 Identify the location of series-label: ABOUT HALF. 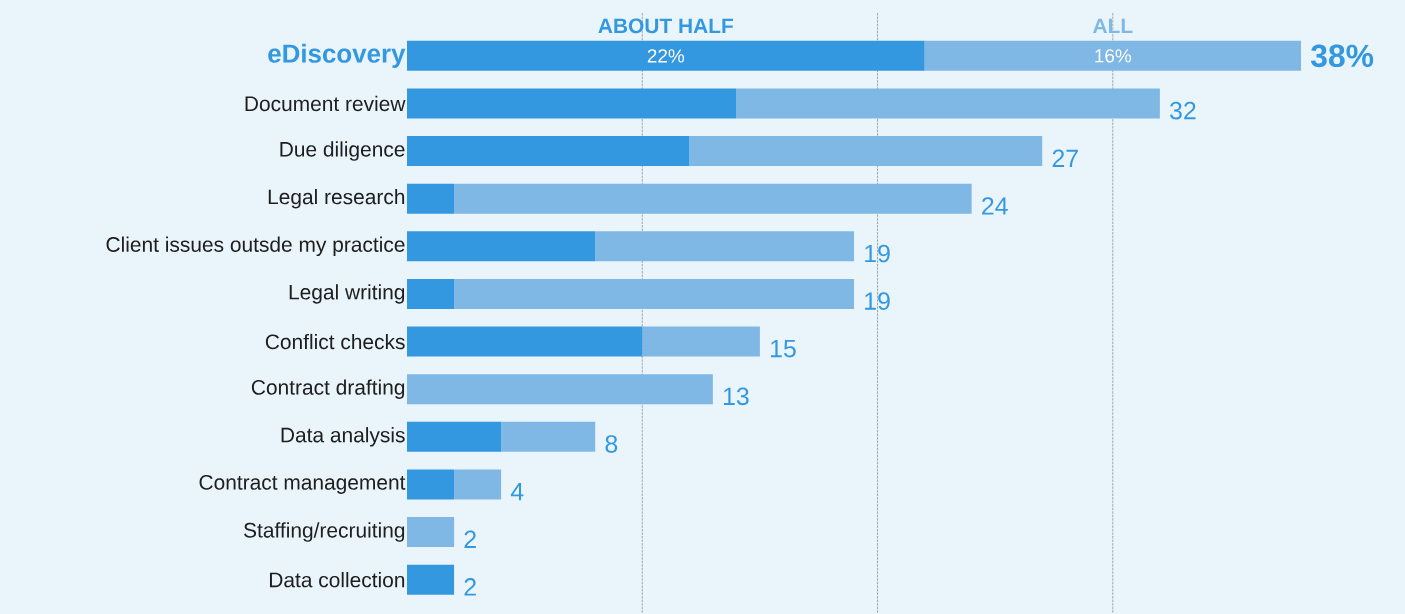
(665, 26).